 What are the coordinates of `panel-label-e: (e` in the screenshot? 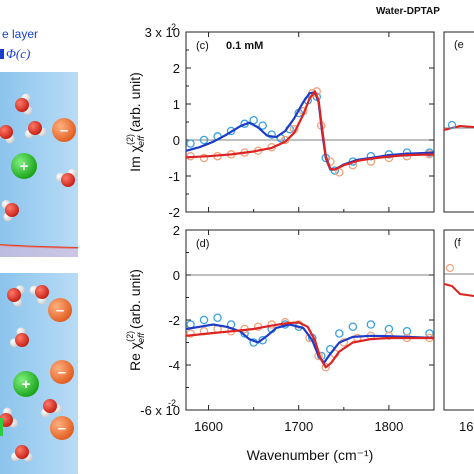 It's located at (459, 45).